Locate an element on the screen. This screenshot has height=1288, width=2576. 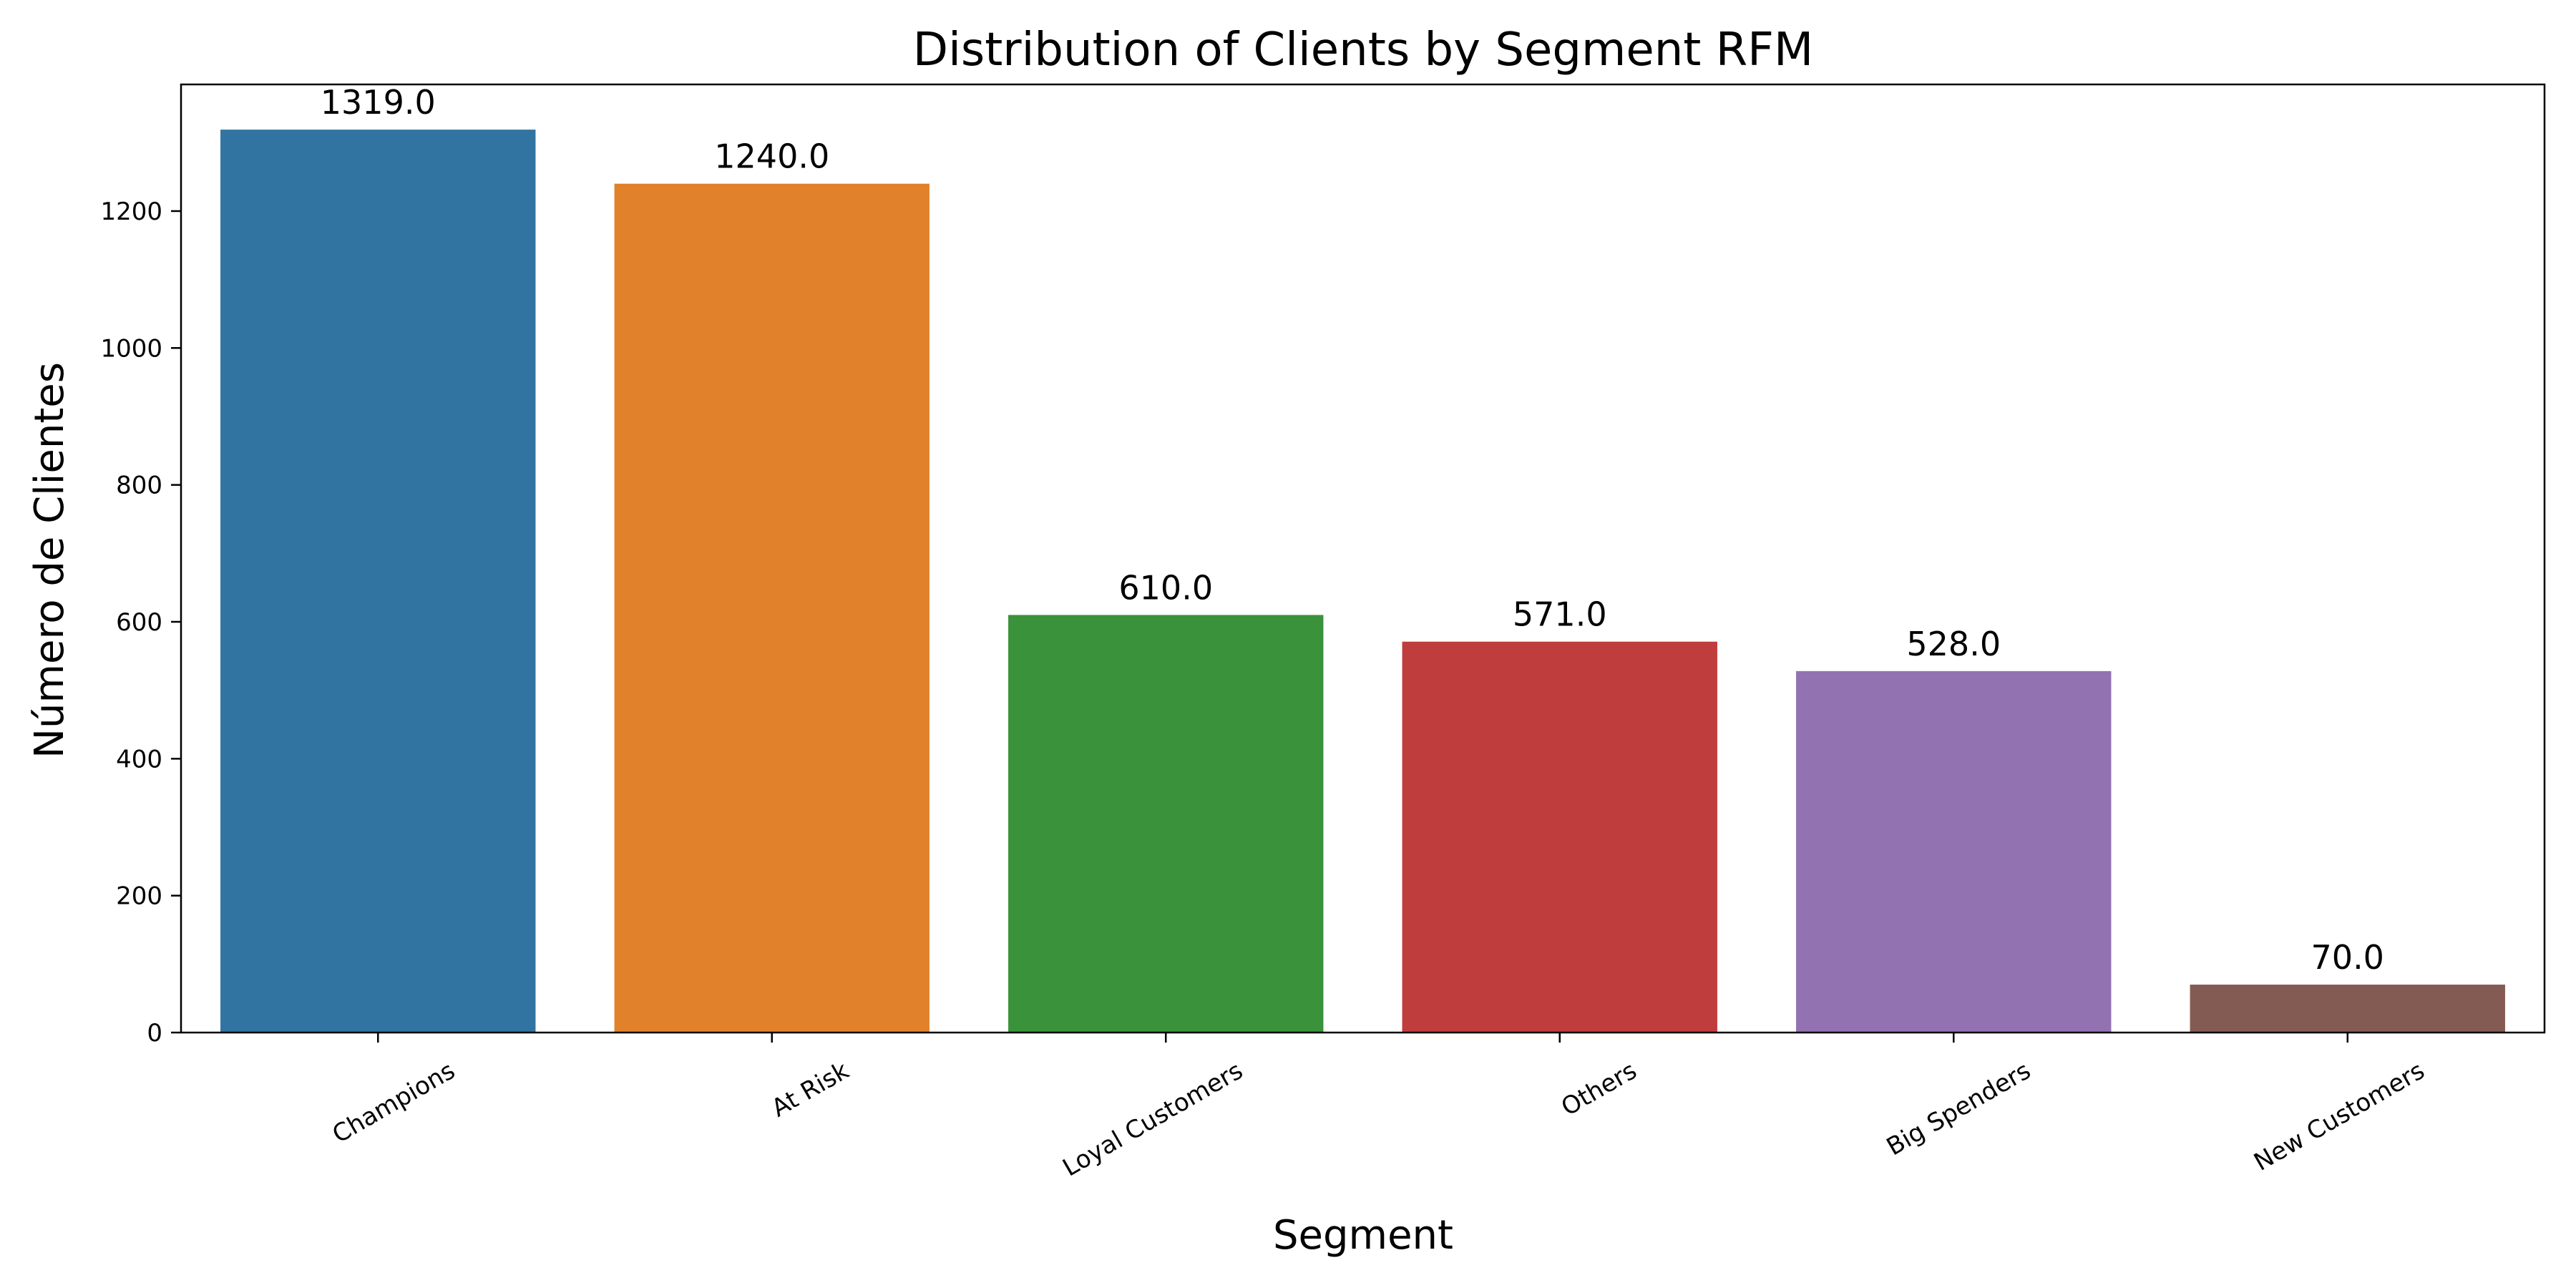
data-label: 70.0 is located at coordinates (2347, 957).